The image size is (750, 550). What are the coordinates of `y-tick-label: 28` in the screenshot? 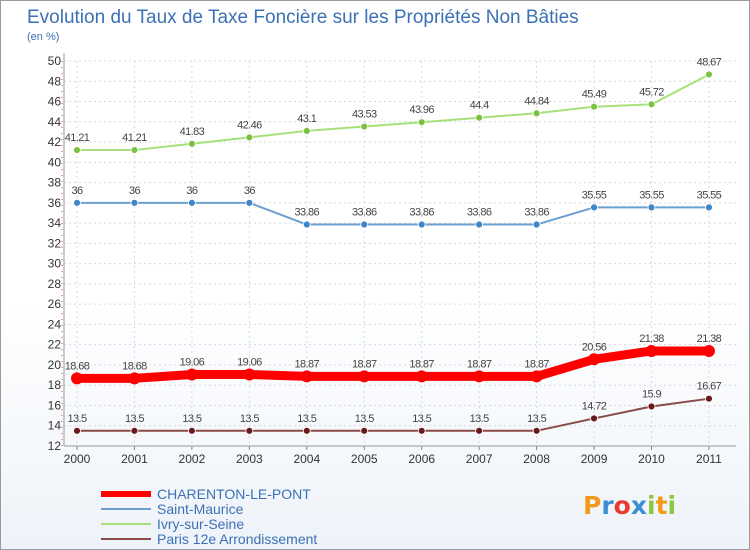 It's located at (55, 284).